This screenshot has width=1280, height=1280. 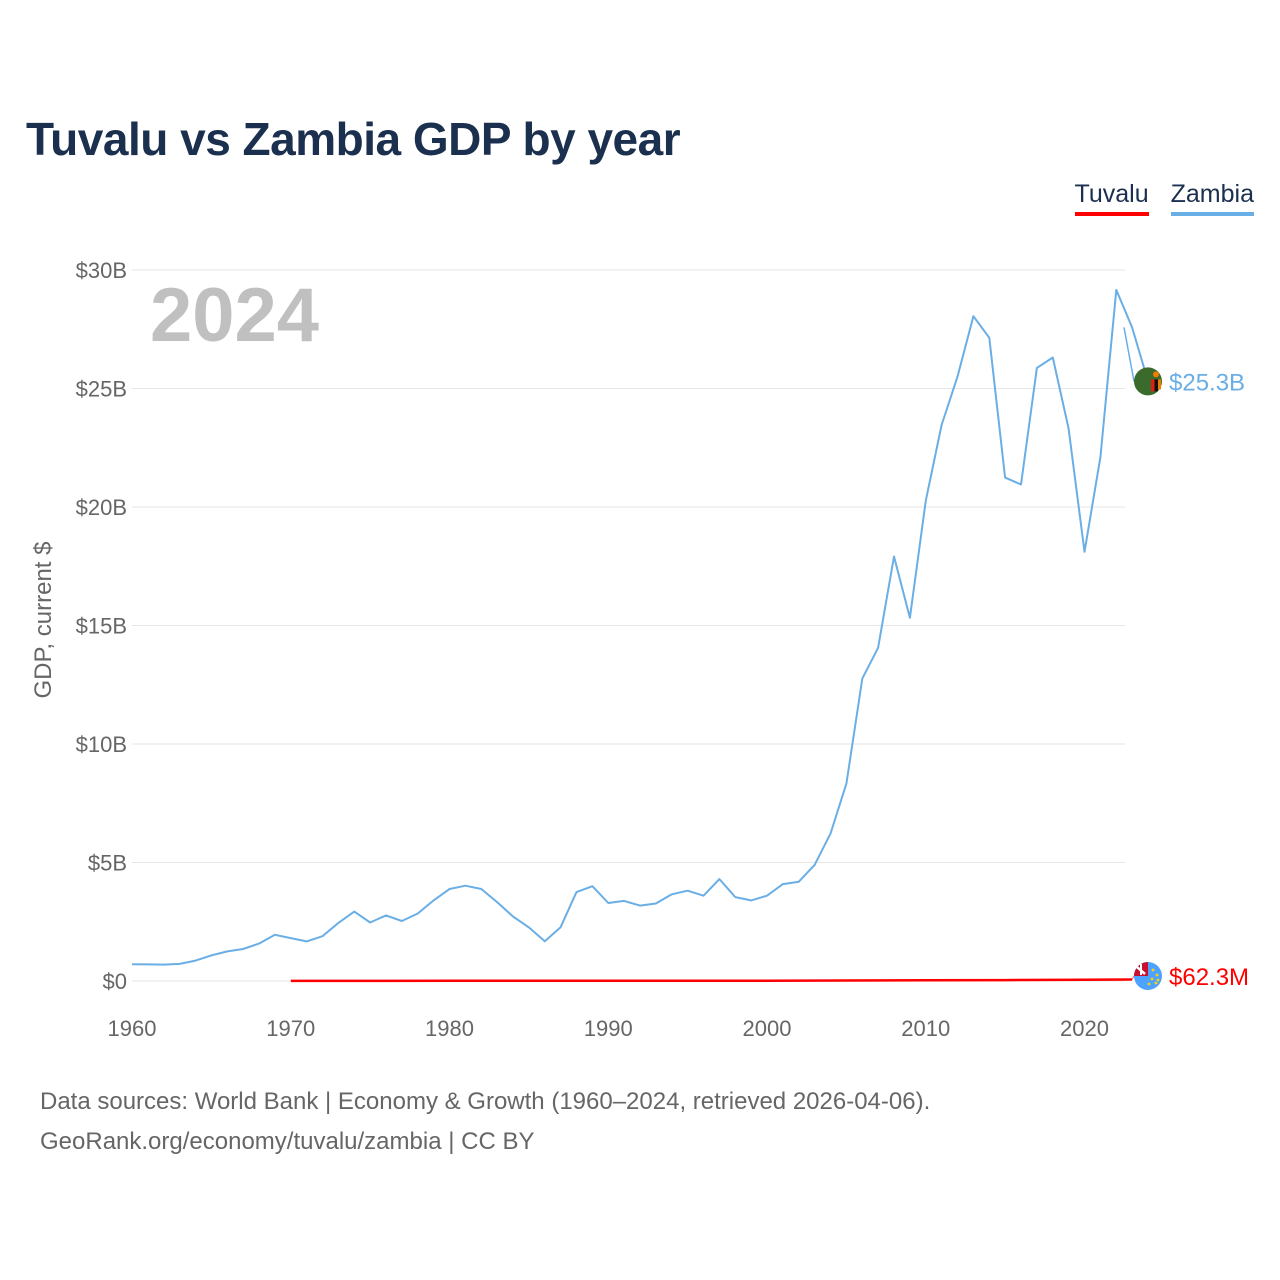 What do you see at coordinates (1084, 1028) in the screenshot?
I see `x-tick-label: 2020` at bounding box center [1084, 1028].